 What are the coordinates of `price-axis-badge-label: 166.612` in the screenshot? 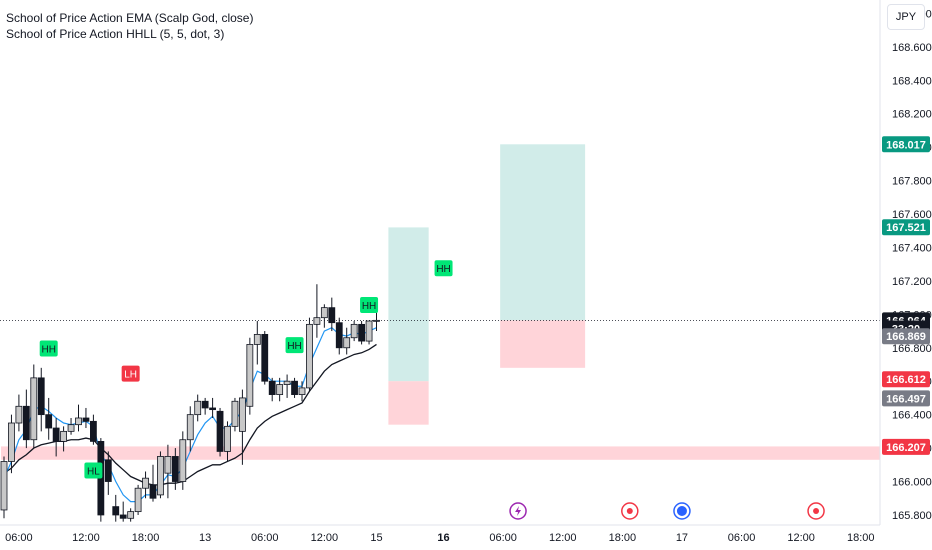 It's located at (906, 380).